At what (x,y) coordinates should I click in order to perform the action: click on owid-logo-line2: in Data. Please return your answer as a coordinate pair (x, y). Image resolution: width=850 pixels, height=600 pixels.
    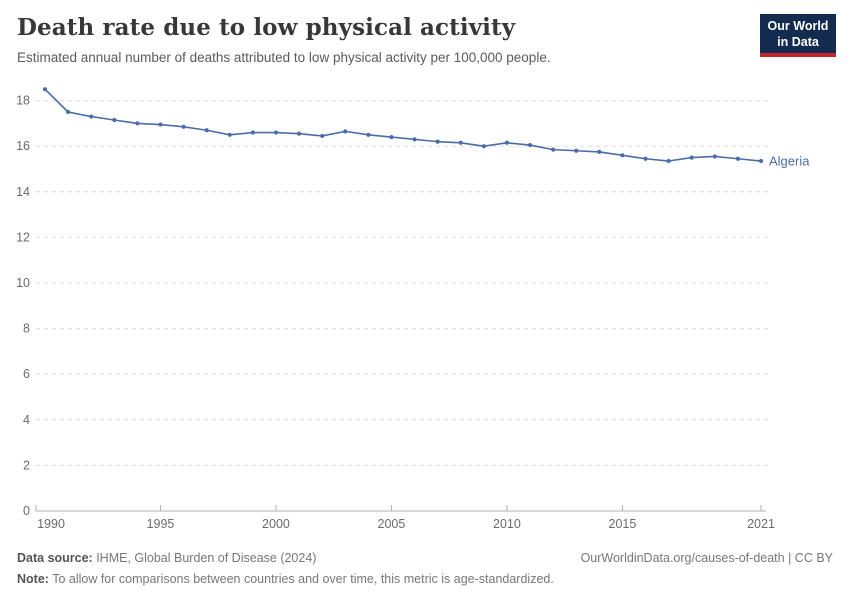
    Looking at the image, I should click on (798, 42).